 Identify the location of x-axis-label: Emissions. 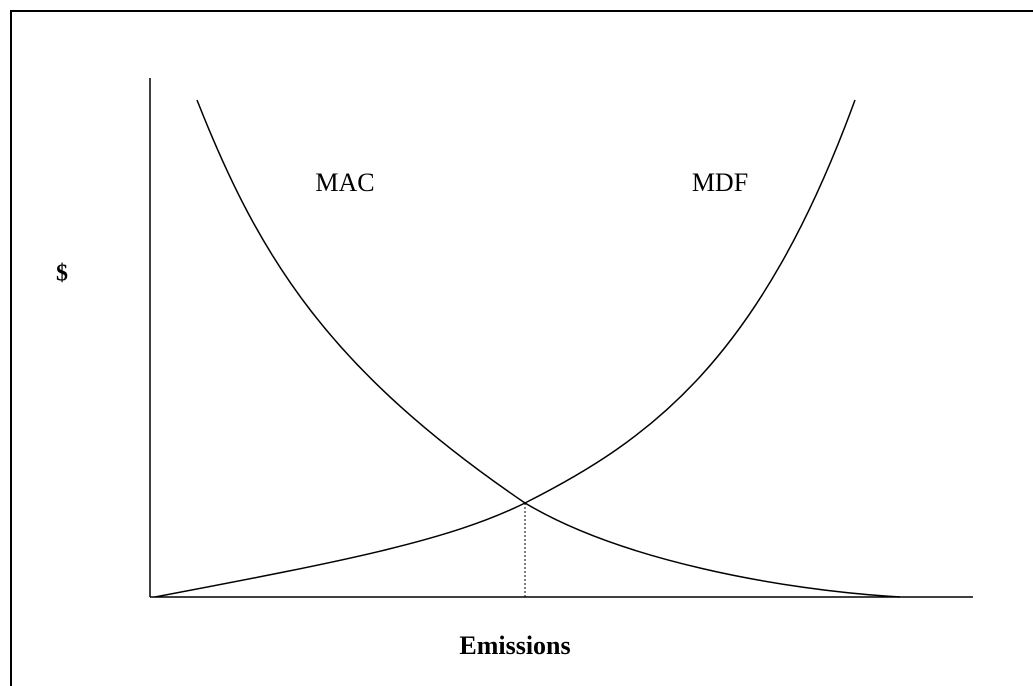
(514, 645).